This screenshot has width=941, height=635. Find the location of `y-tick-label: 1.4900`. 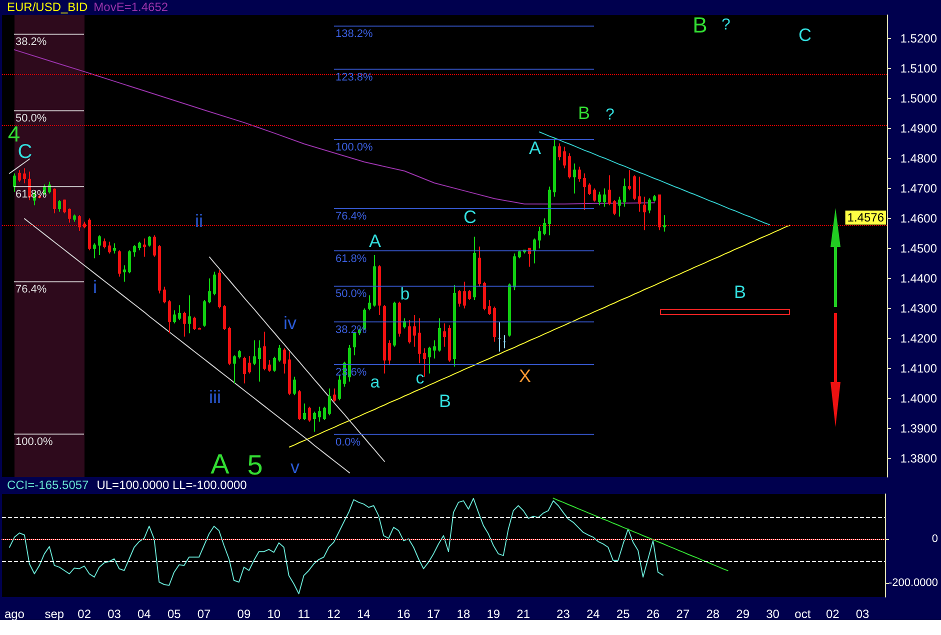

y-tick-label: 1.4900 is located at coordinates (919, 128).